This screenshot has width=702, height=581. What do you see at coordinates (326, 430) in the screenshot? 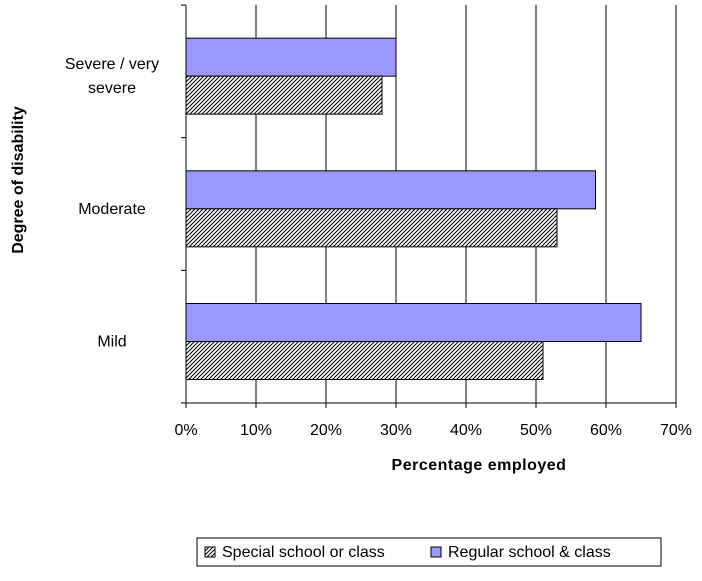
I see `x-tick-label: 20%` at bounding box center [326, 430].